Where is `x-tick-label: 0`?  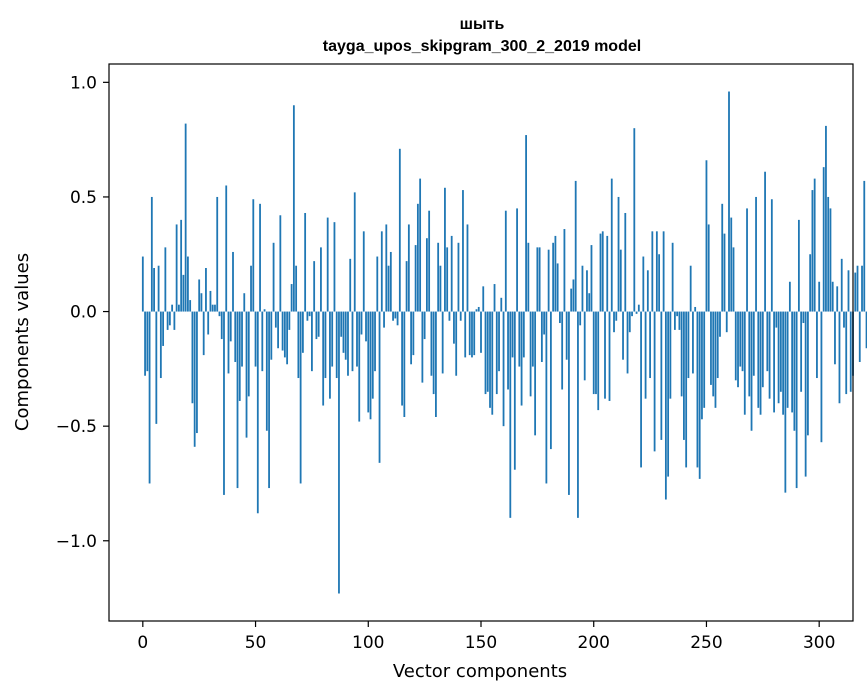
x-tick-label: 0 is located at coordinates (142, 643).